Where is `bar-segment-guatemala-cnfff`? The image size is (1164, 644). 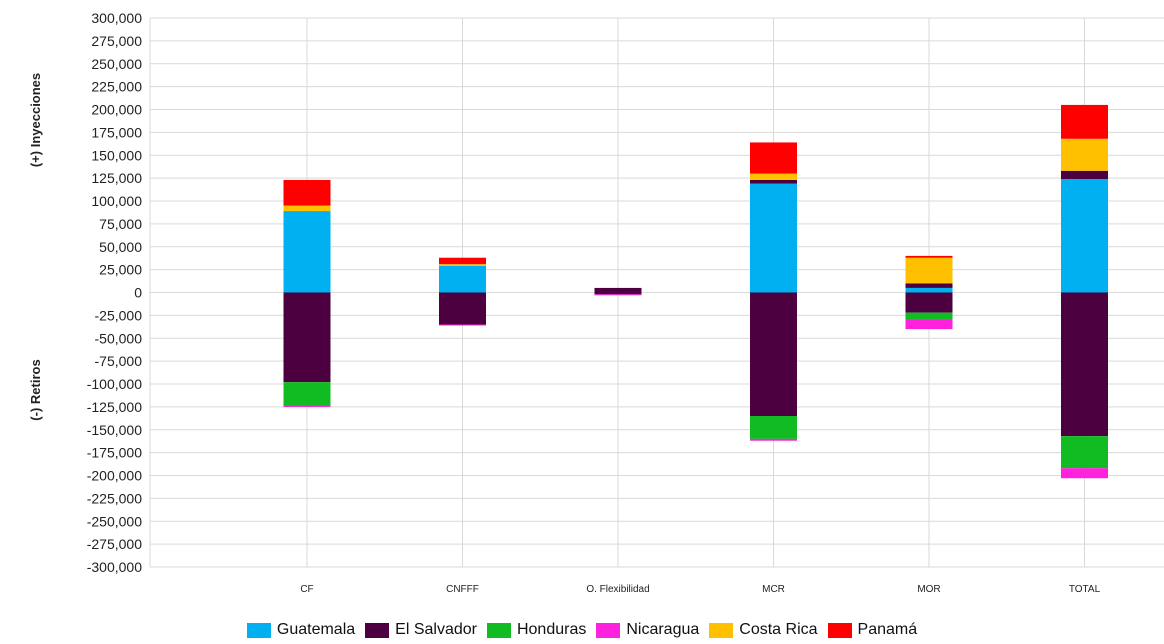
bar-segment-guatemala-cnfff is located at coordinates (462, 279).